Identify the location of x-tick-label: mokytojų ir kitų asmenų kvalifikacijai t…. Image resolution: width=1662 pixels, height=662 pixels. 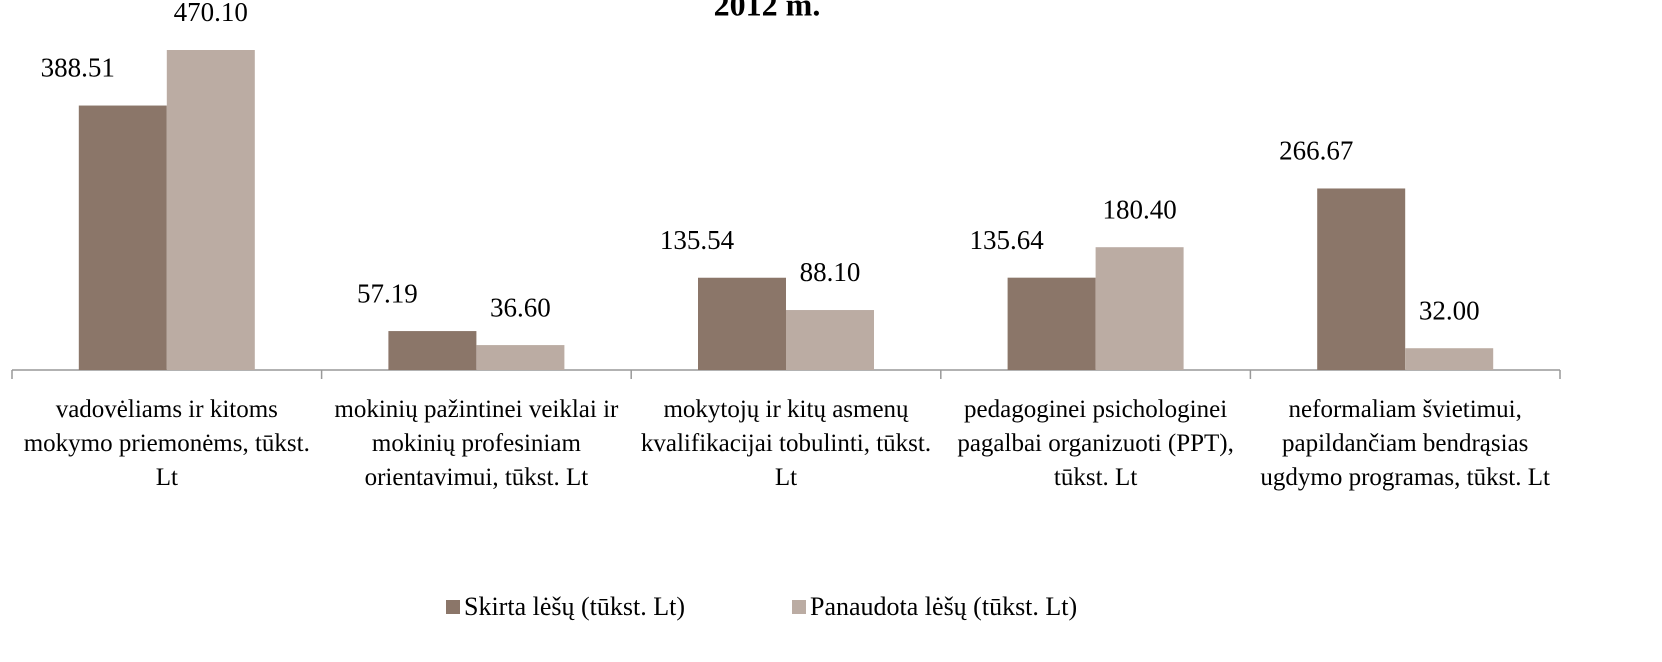
(786, 443).